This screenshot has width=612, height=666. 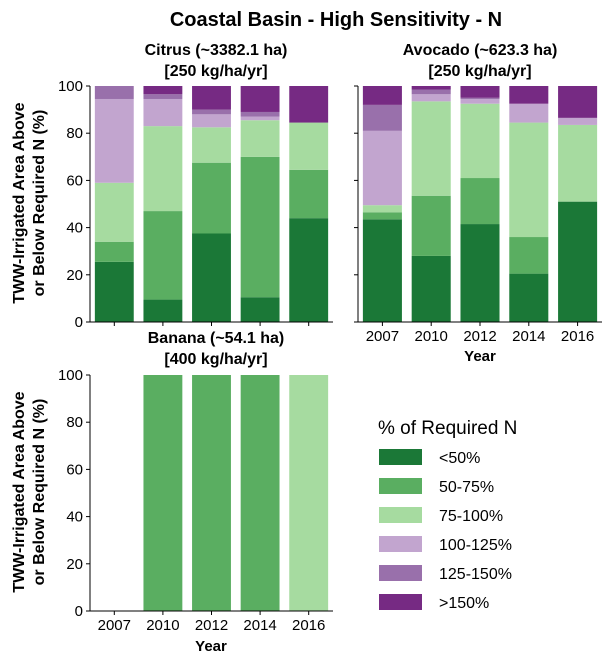 What do you see at coordinates (471, 516) in the screenshot?
I see `legend-label-75-100: 75-100%` at bounding box center [471, 516].